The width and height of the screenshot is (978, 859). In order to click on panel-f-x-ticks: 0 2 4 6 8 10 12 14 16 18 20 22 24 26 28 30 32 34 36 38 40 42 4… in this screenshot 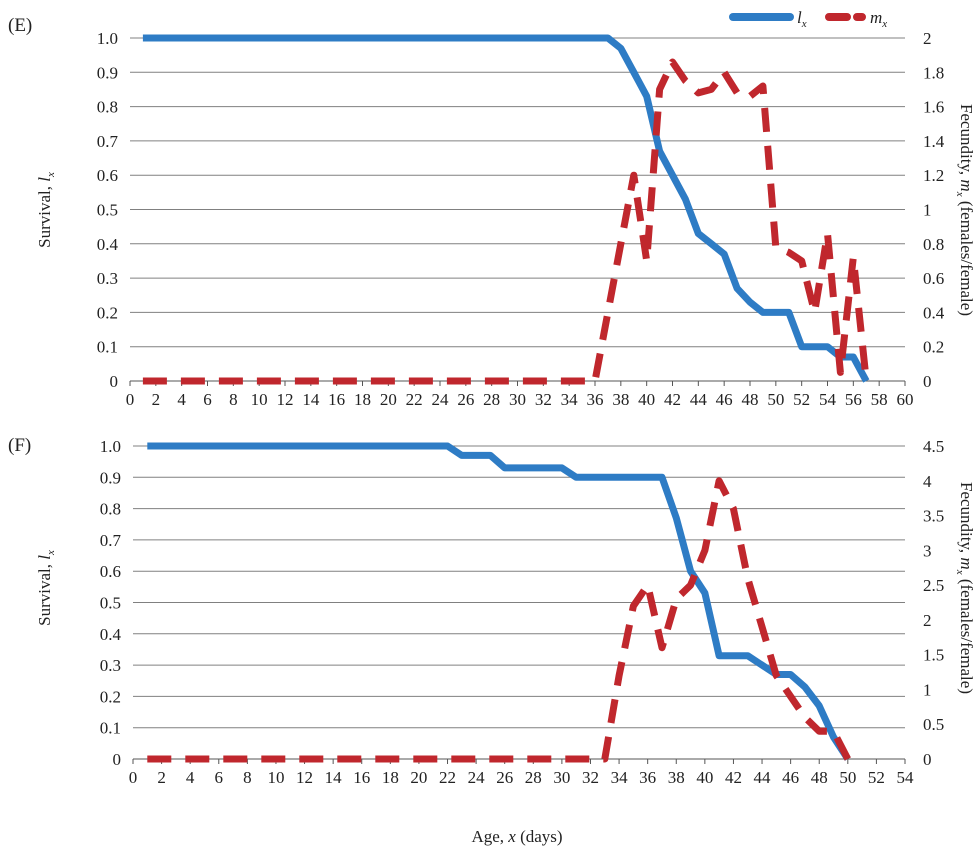, I will do `click(521, 773)`.